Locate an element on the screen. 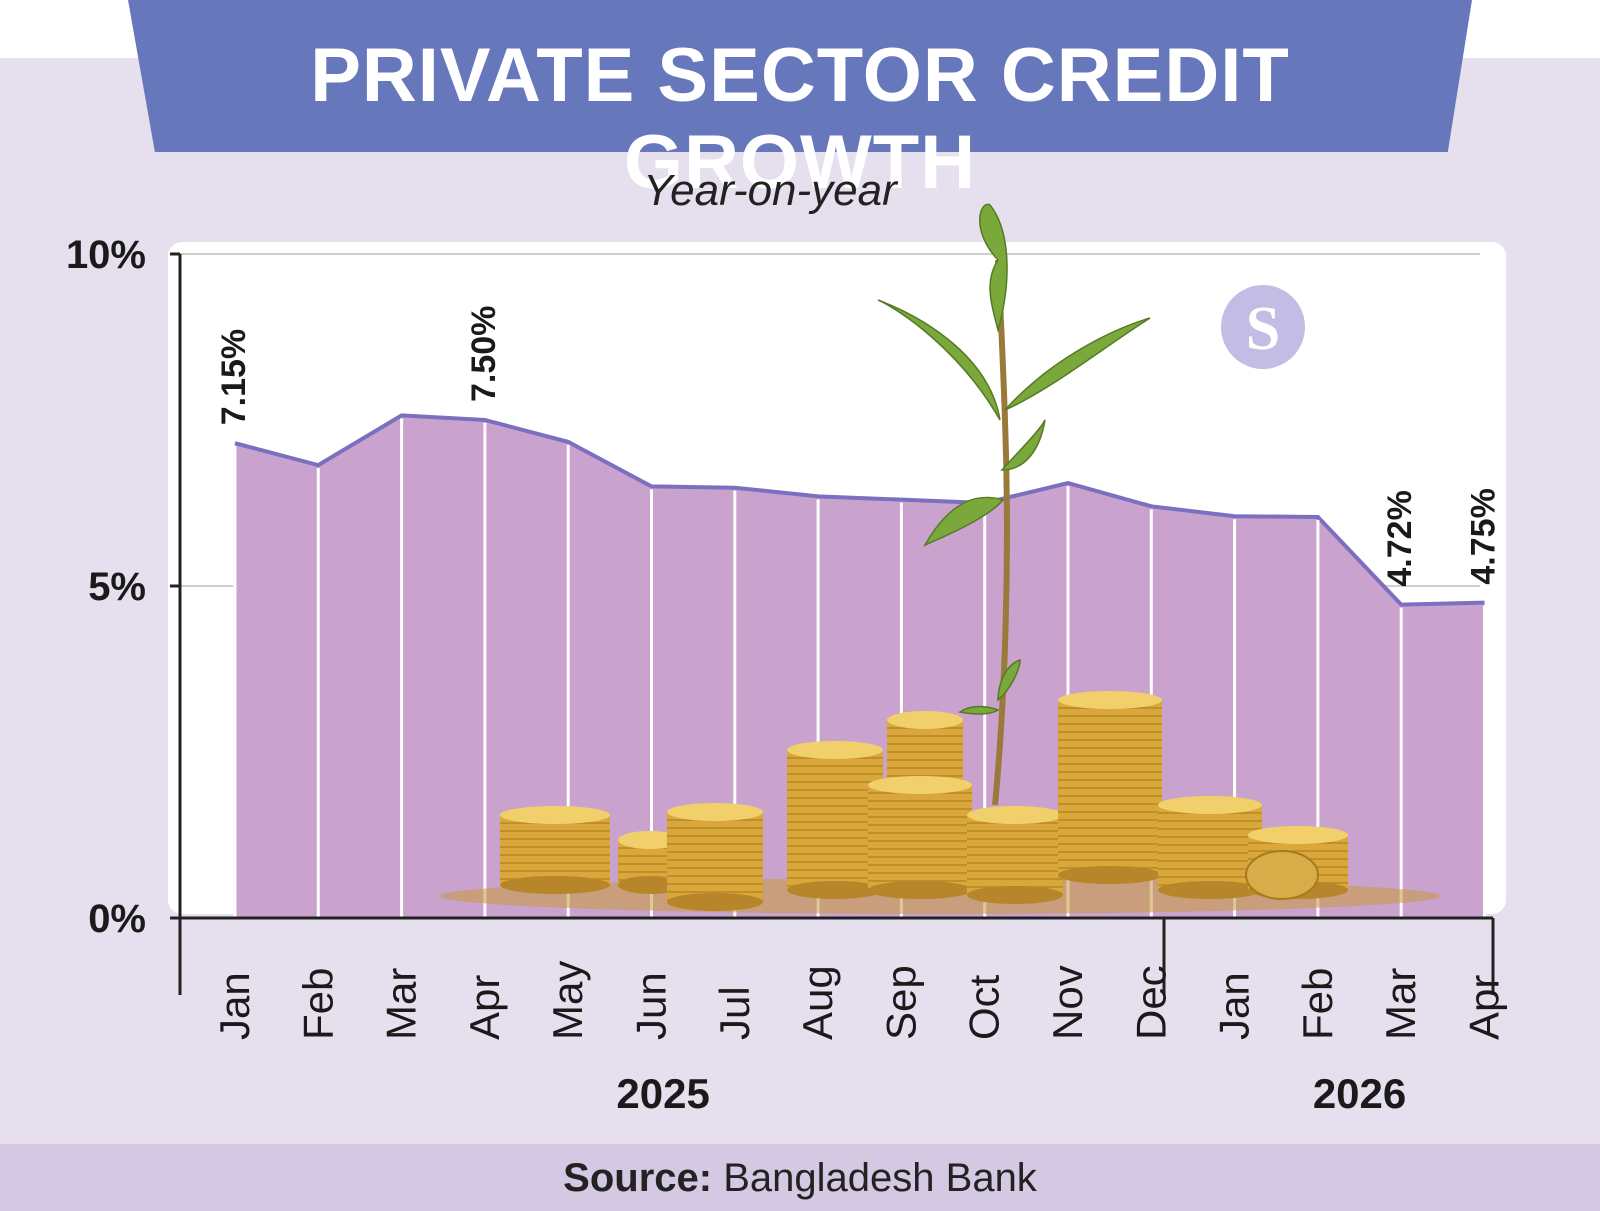 This screenshot has width=1600, height=1211. coin-loose is located at coordinates (1282, 875).